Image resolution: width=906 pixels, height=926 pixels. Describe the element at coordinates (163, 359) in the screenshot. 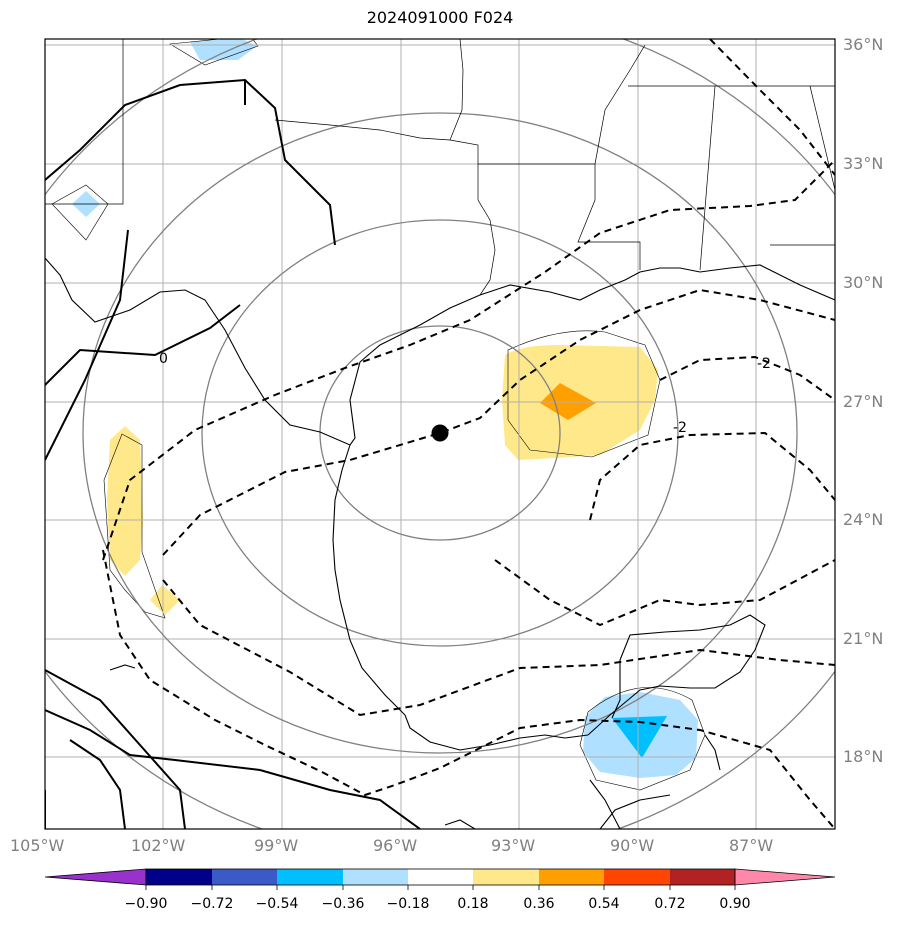

I see `contour-label: 0` at that location.